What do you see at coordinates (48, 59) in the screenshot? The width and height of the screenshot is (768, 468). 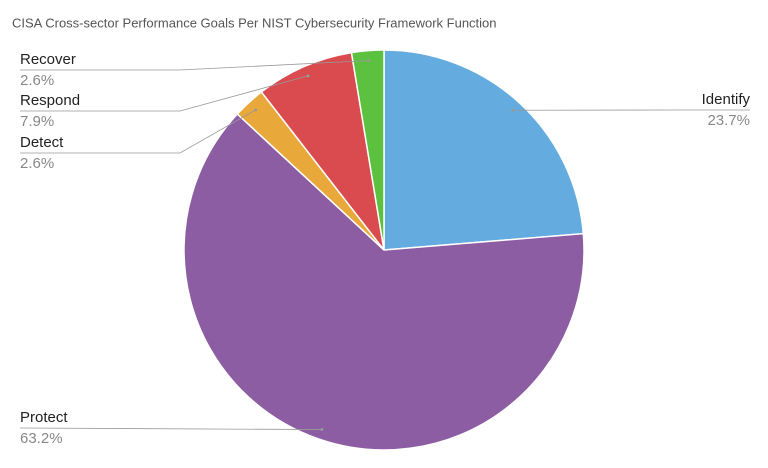 I see `slice-label: Recover` at bounding box center [48, 59].